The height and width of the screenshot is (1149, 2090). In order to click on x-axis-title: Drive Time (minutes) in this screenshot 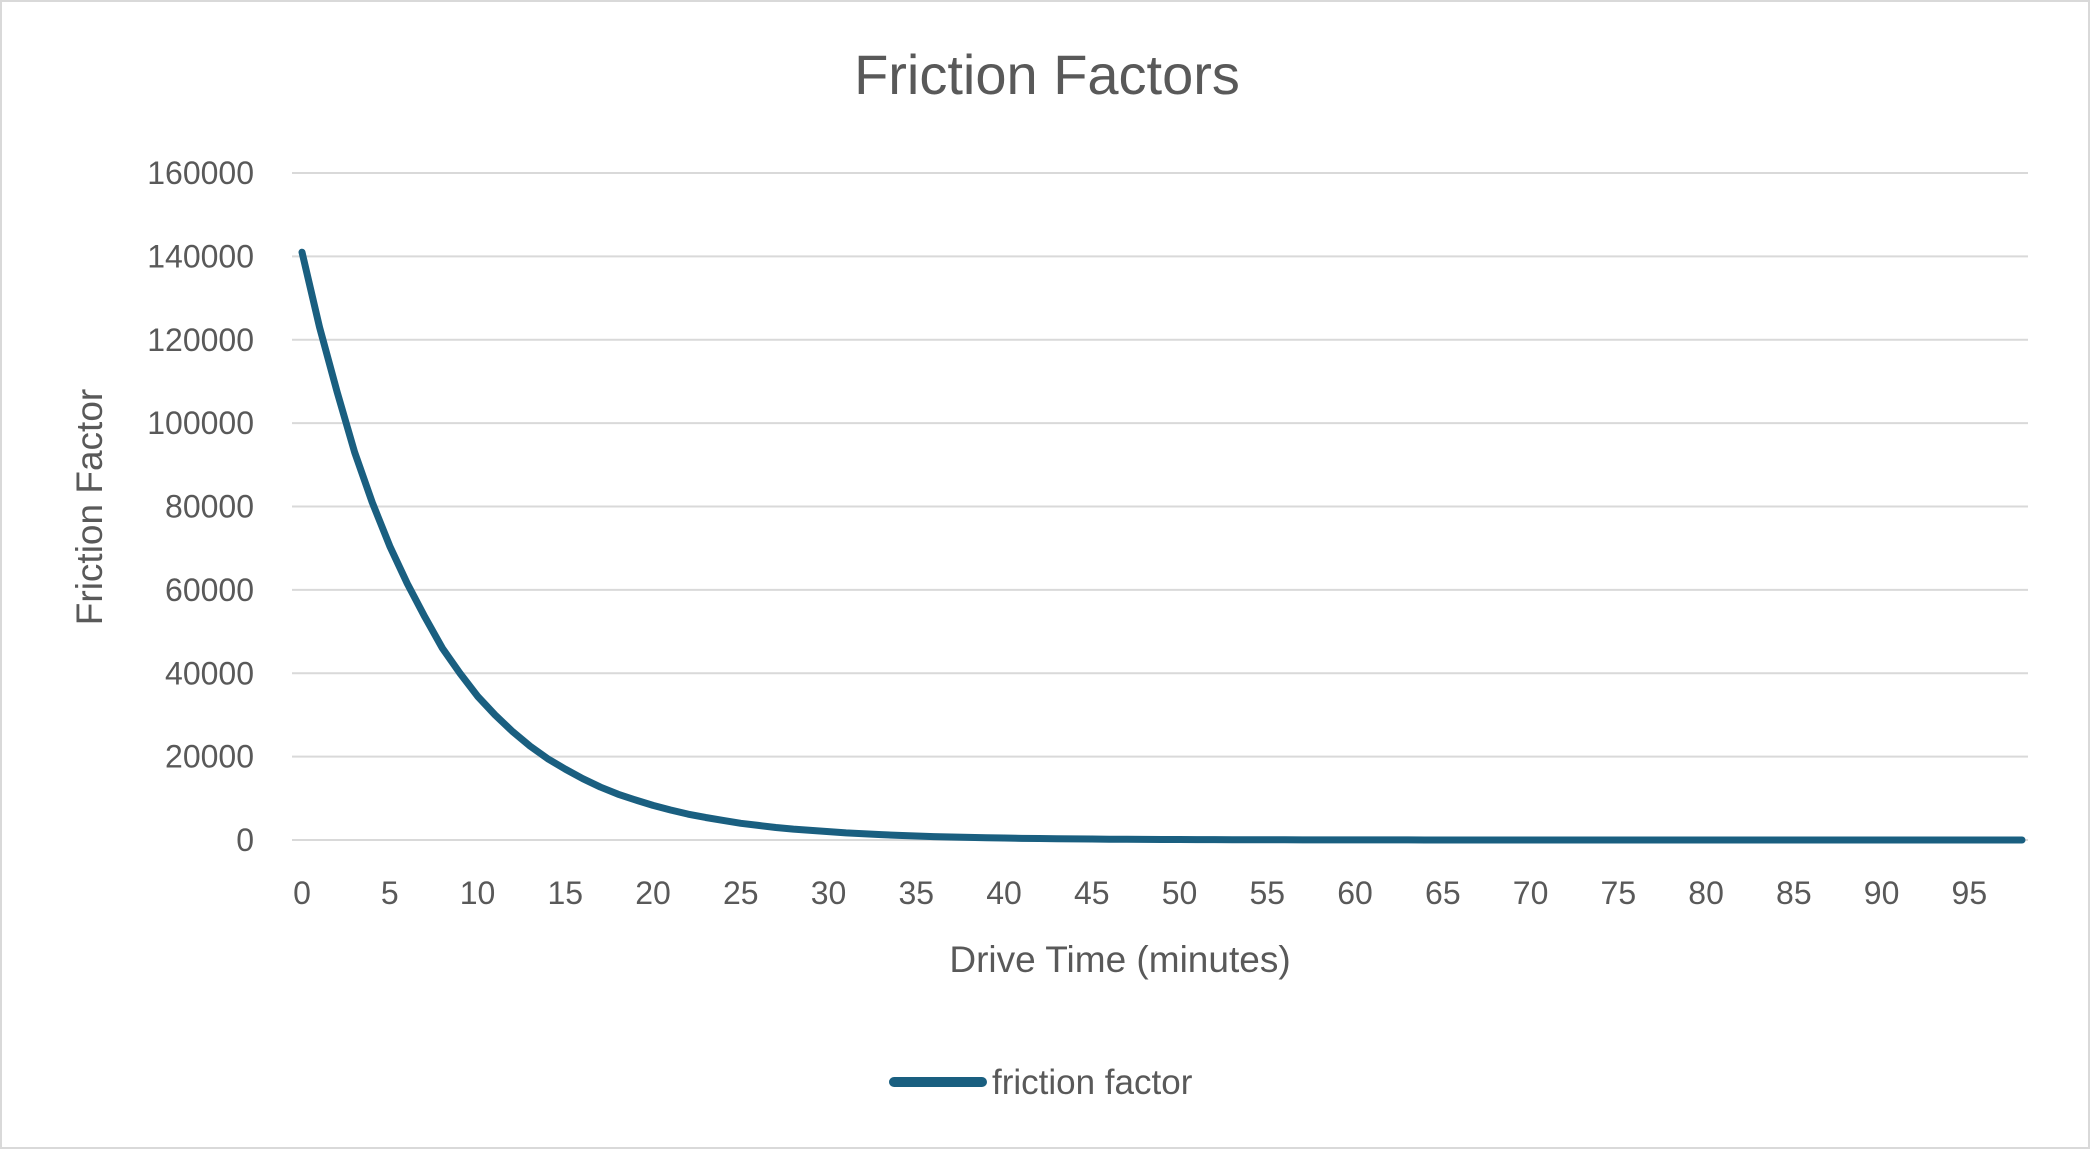, I will do `click(1119, 959)`.